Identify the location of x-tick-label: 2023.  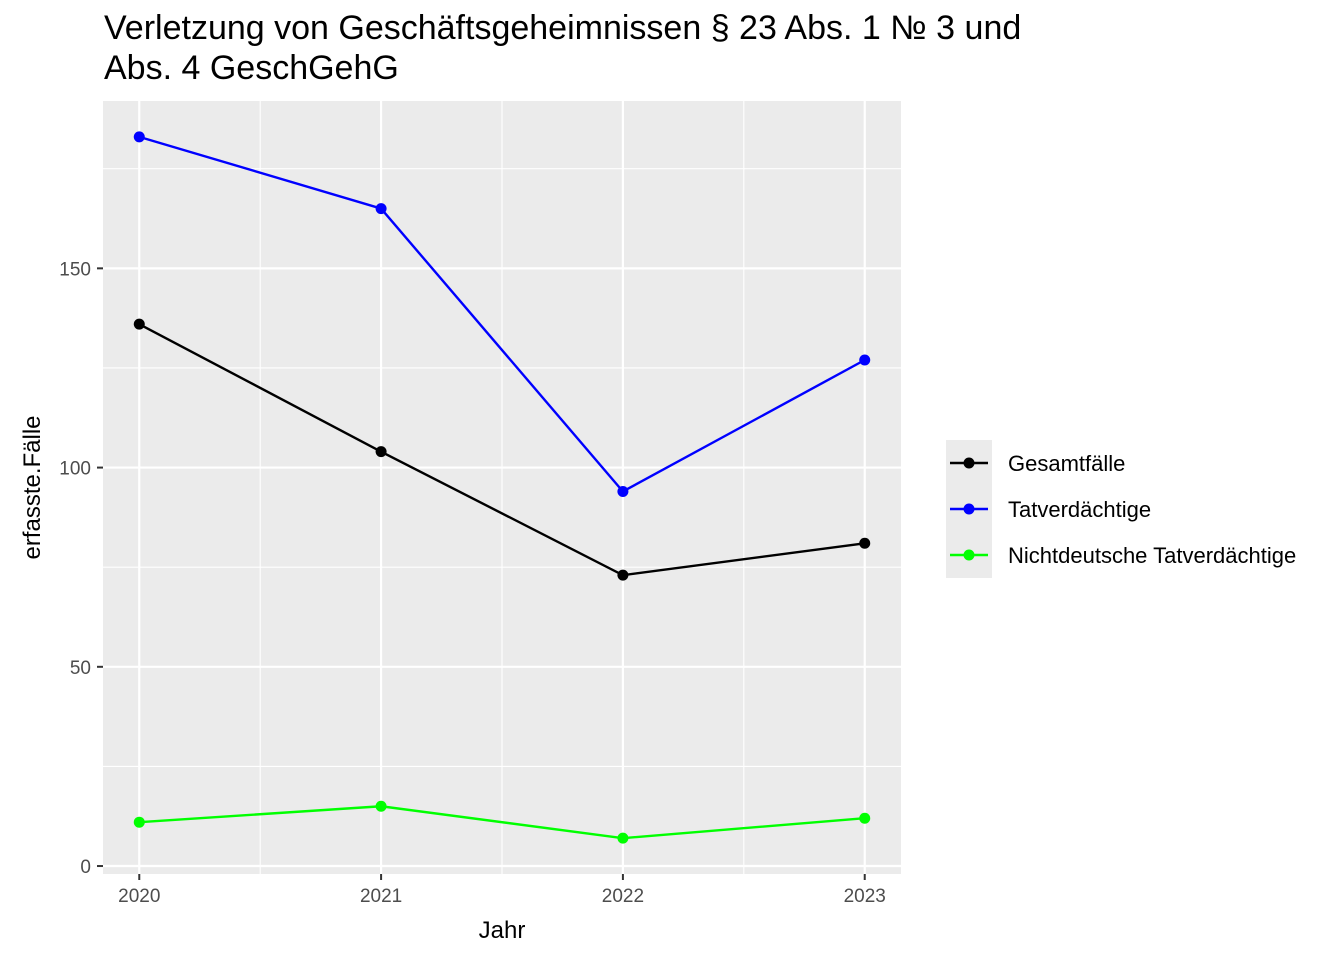
(865, 896).